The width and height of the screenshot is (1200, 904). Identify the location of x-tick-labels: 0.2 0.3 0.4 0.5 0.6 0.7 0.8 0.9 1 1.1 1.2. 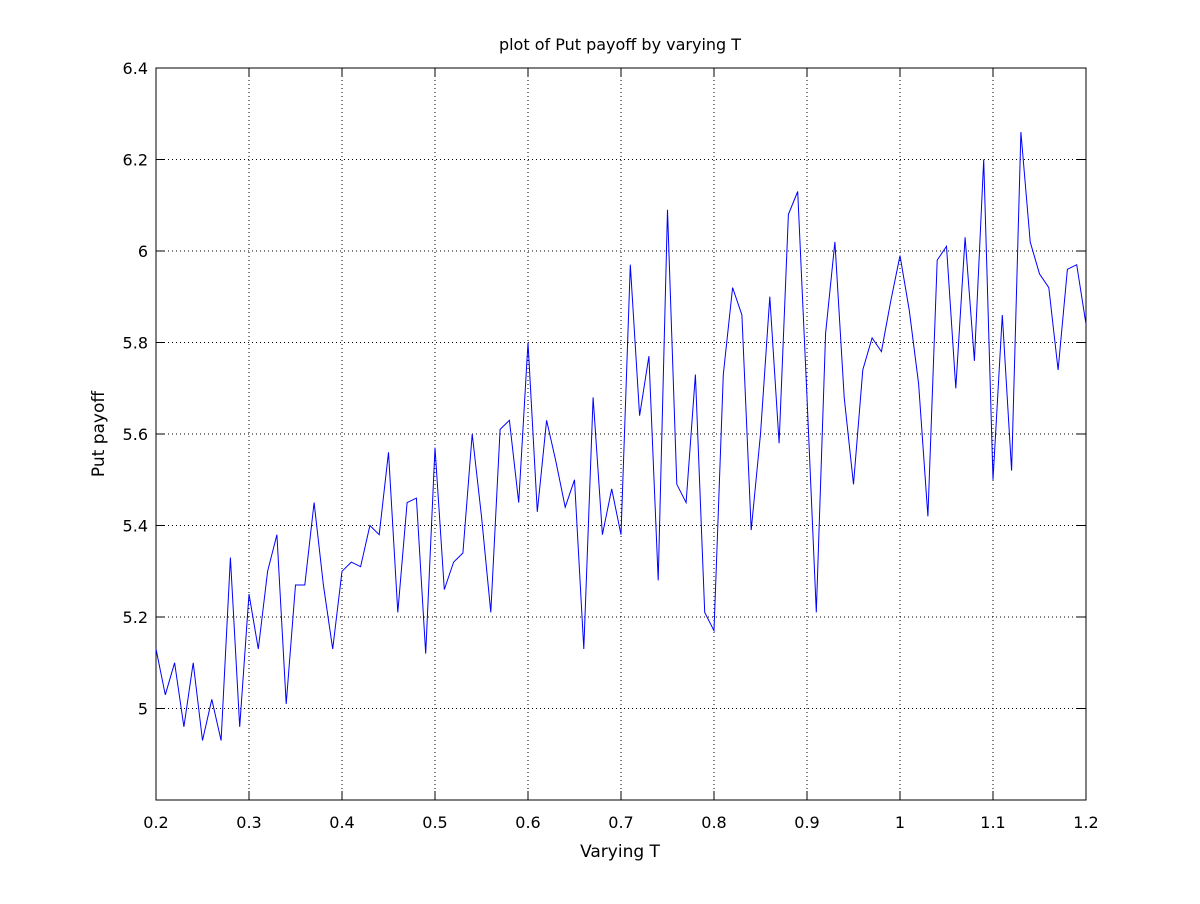
(620, 822).